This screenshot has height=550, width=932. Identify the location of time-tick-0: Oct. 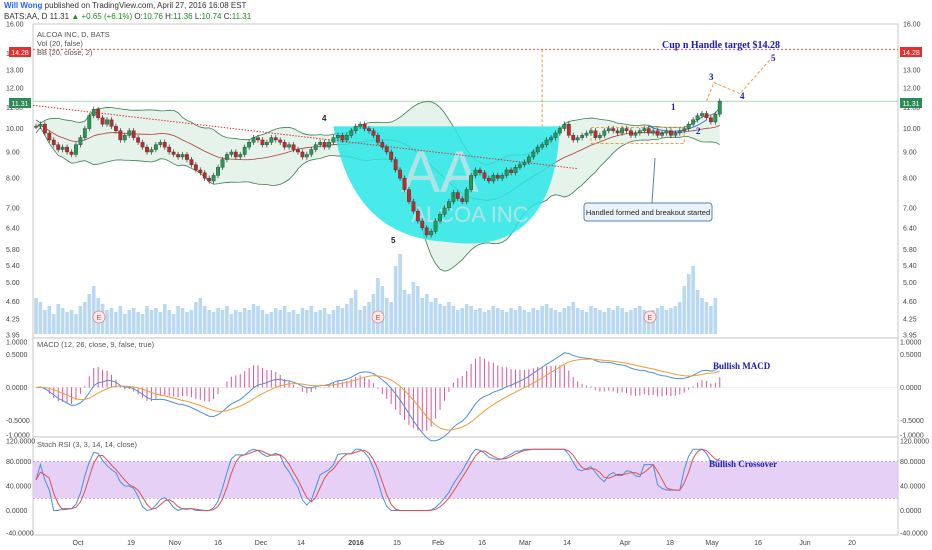
(78, 543).